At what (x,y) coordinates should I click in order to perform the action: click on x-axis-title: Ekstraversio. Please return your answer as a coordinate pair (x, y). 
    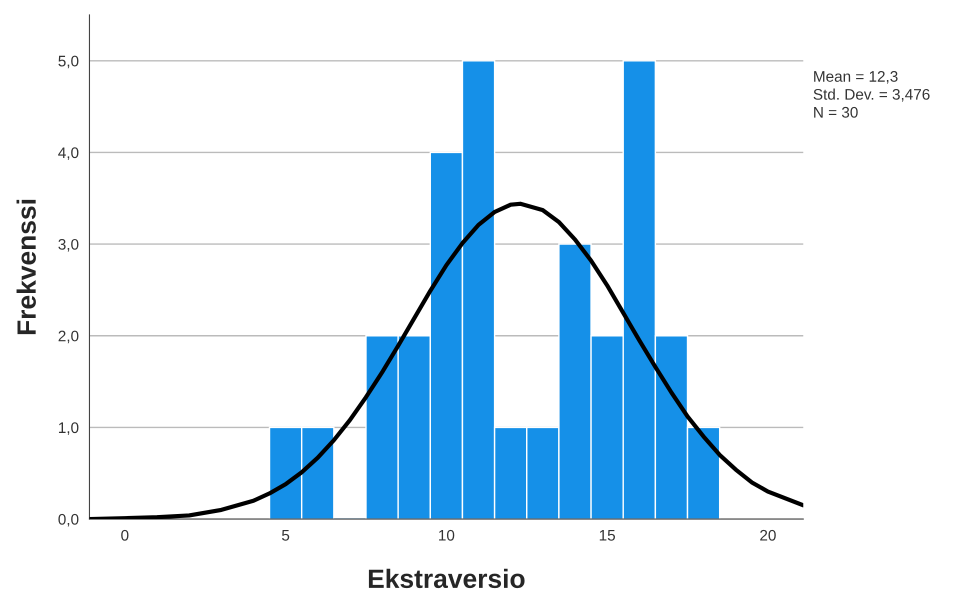
    Looking at the image, I should click on (446, 578).